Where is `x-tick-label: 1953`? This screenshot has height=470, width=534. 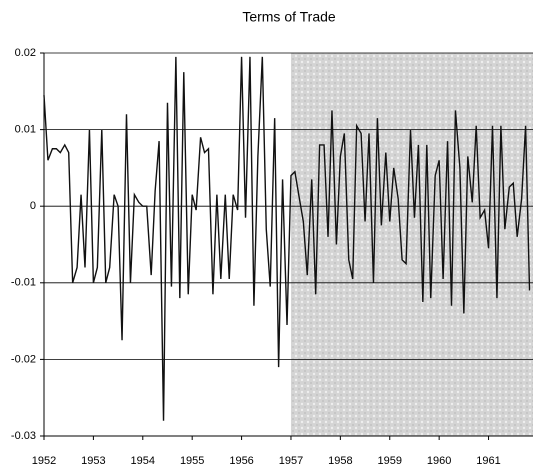
x-tick-label: 1953 is located at coordinates (93, 461).